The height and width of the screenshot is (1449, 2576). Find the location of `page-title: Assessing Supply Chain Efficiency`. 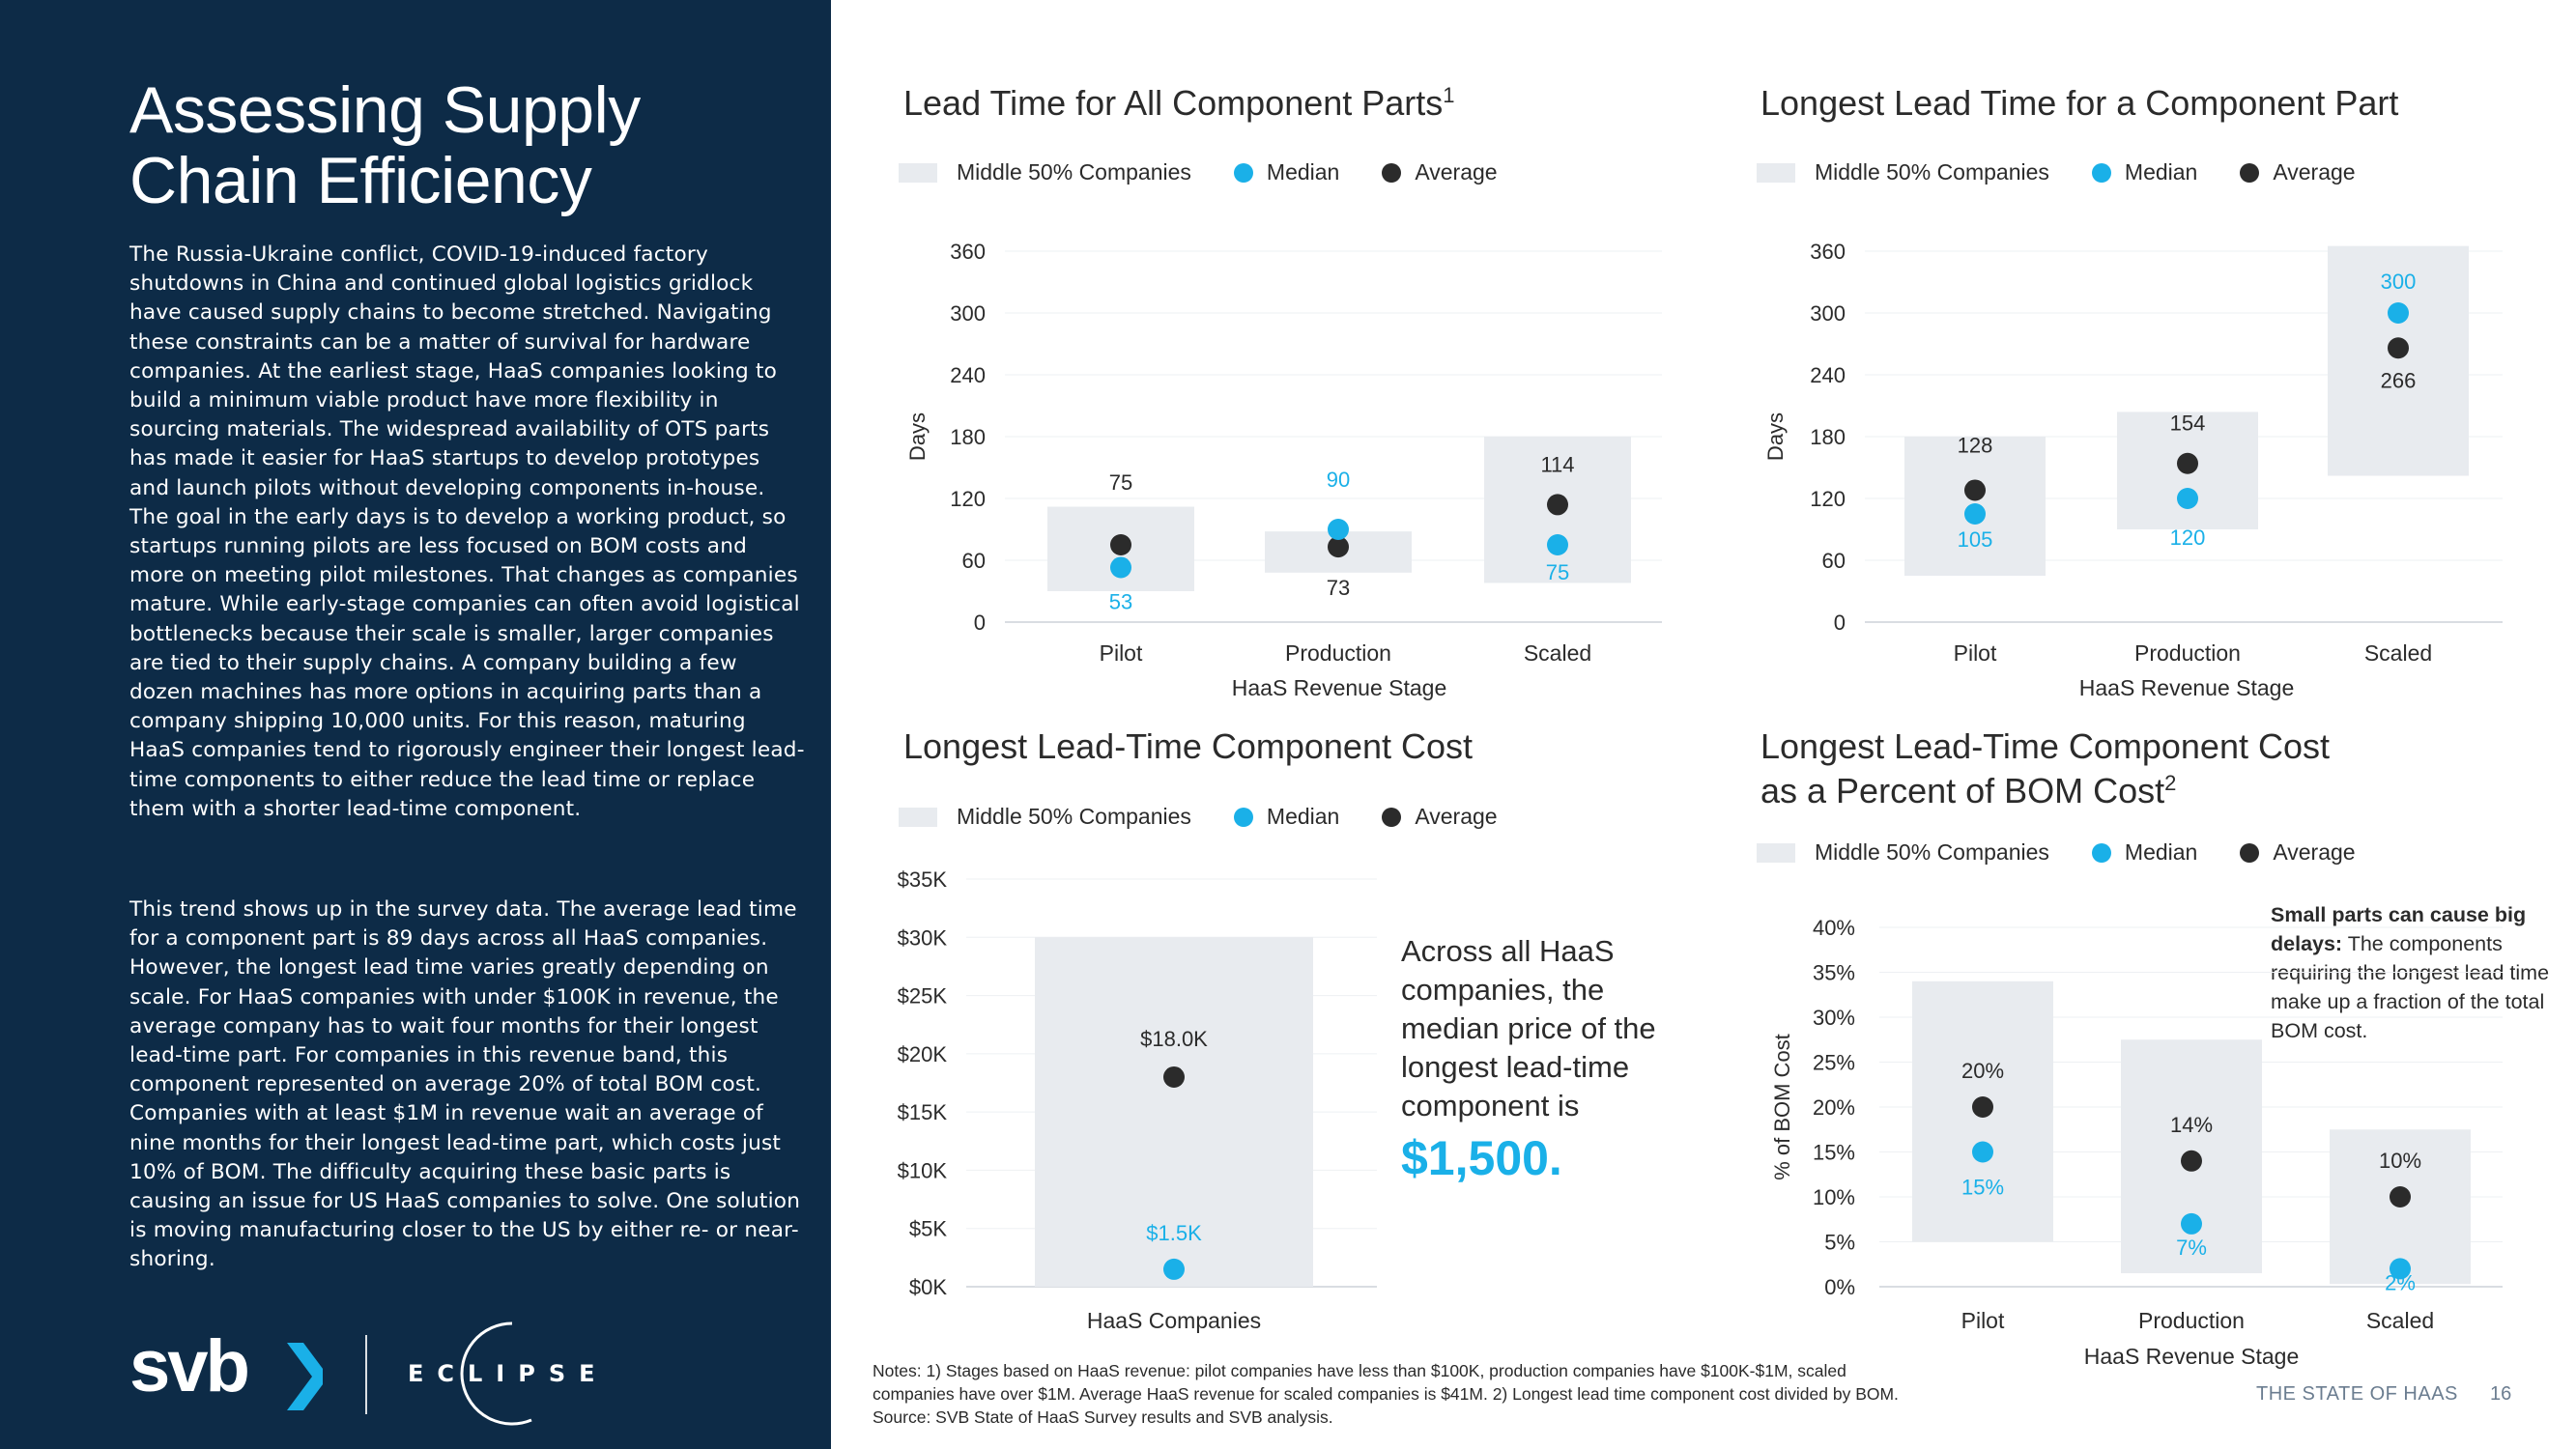

page-title: Assessing Supply Chain Efficiency is located at coordinates (385, 145).